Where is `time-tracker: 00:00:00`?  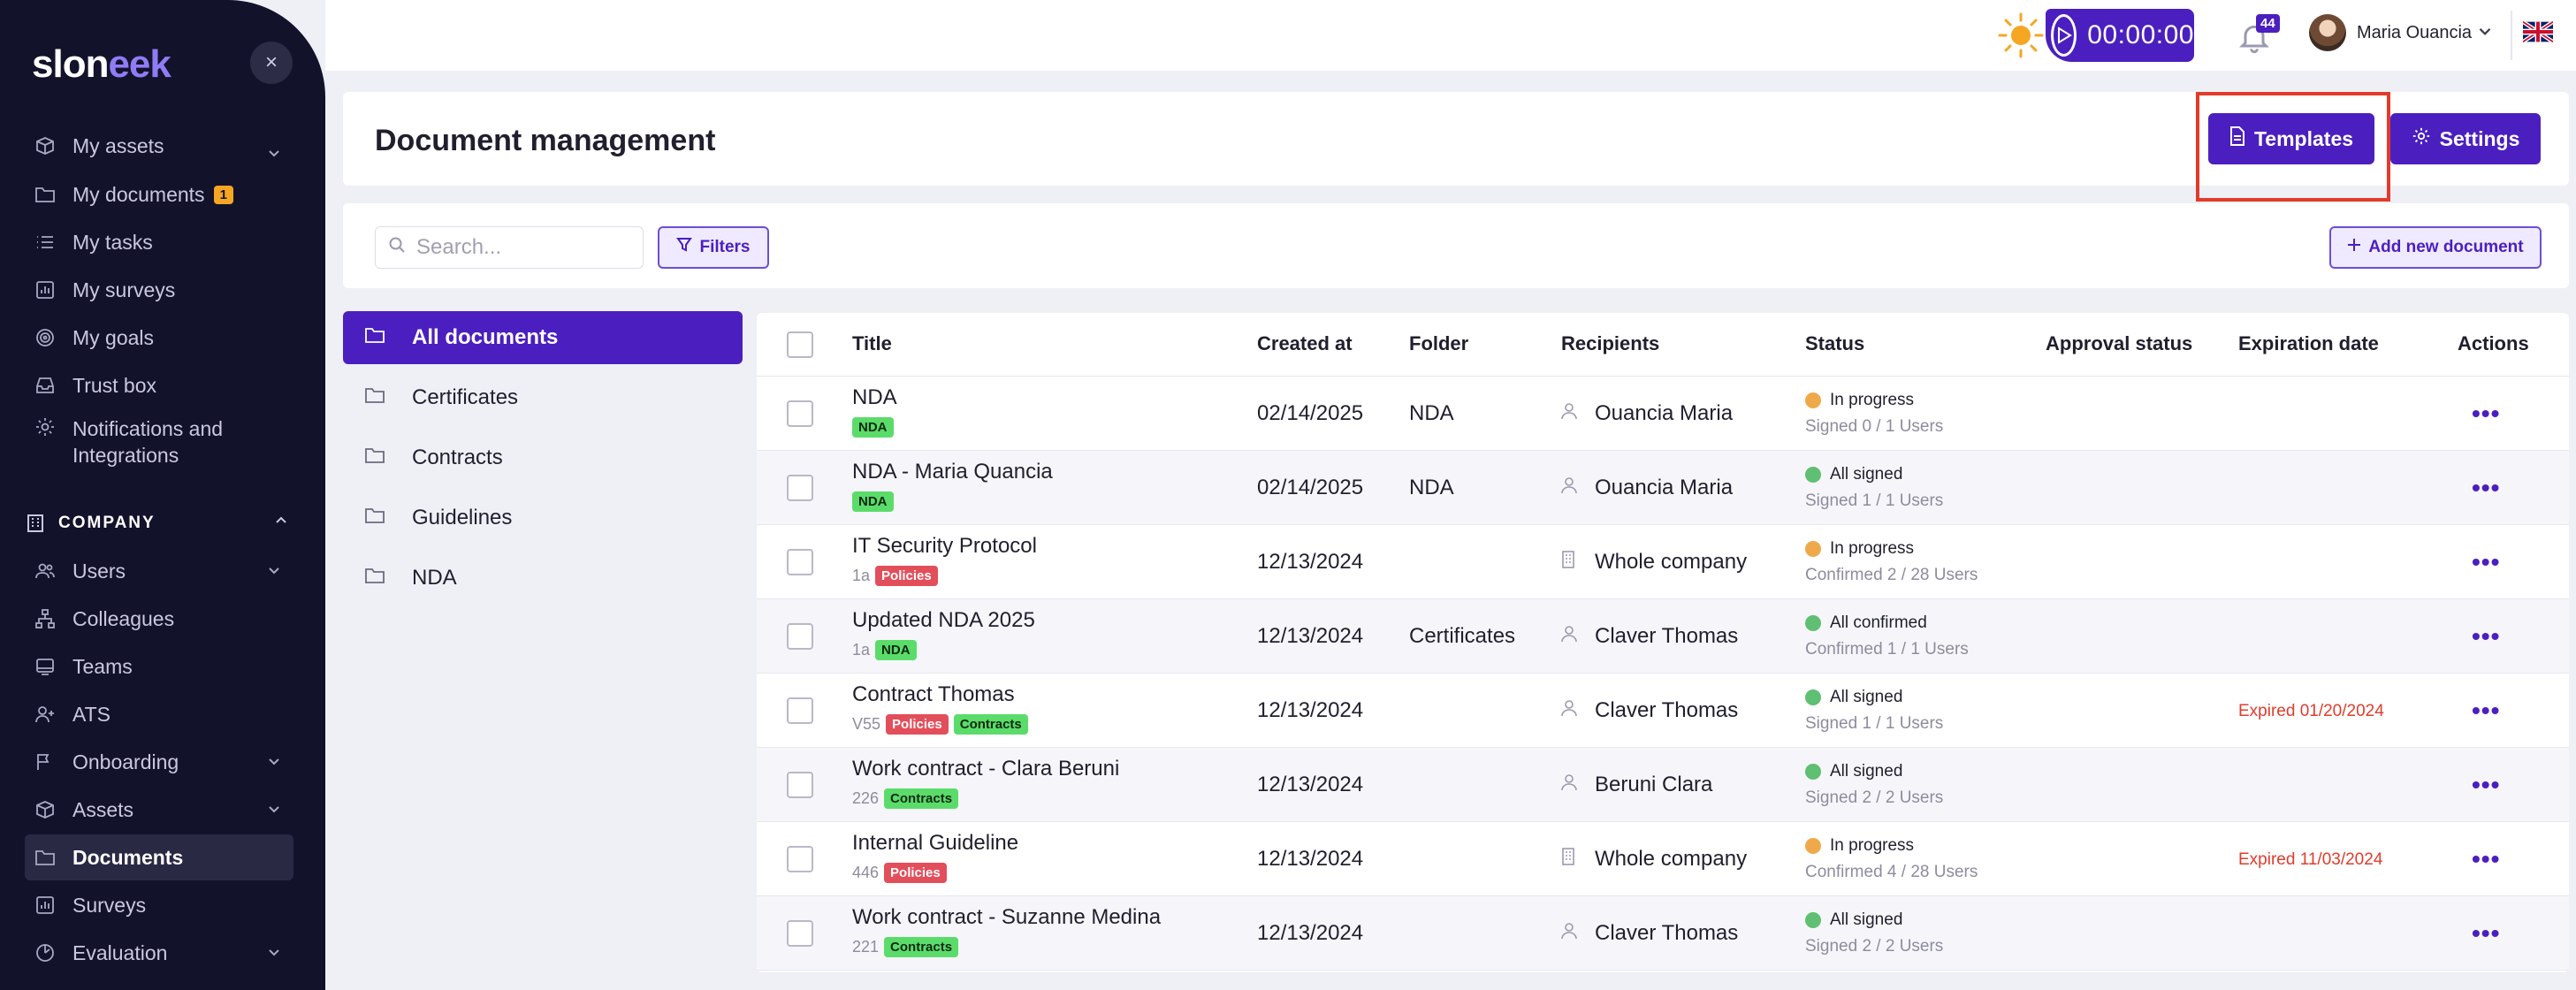
time-tracker: 00:00:00 is located at coordinates (2120, 35).